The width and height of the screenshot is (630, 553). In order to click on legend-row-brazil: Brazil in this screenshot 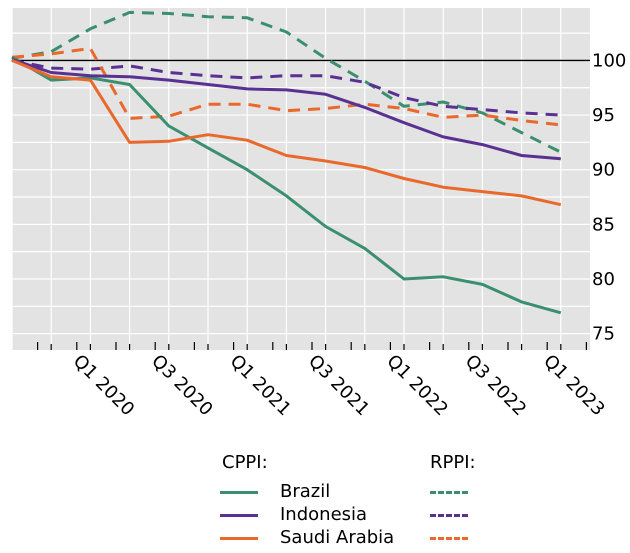, I will do `click(315, 493)`.